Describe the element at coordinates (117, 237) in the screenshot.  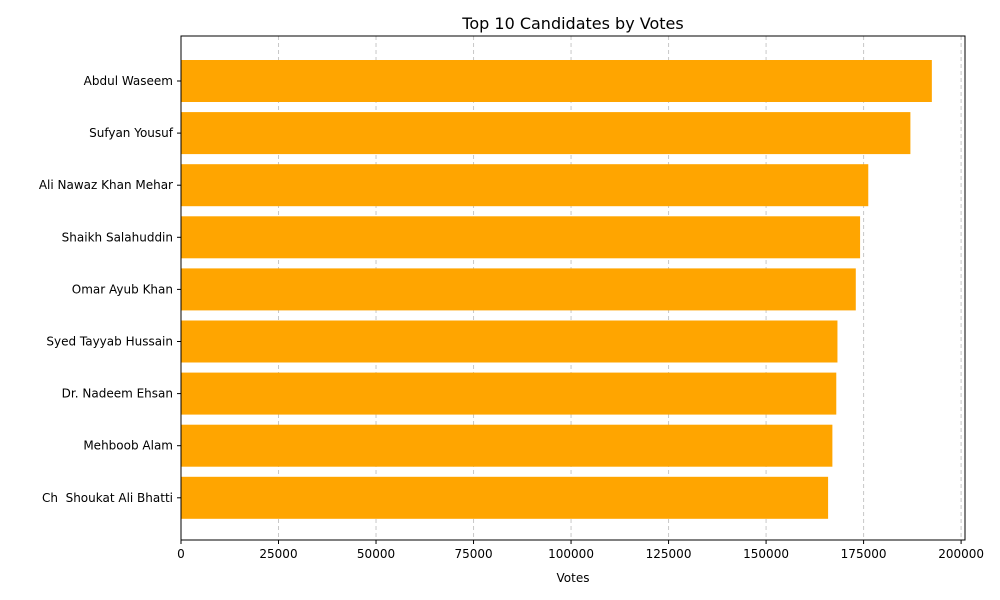
I see `y-tick-label: Shaikh Salahuddin` at that location.